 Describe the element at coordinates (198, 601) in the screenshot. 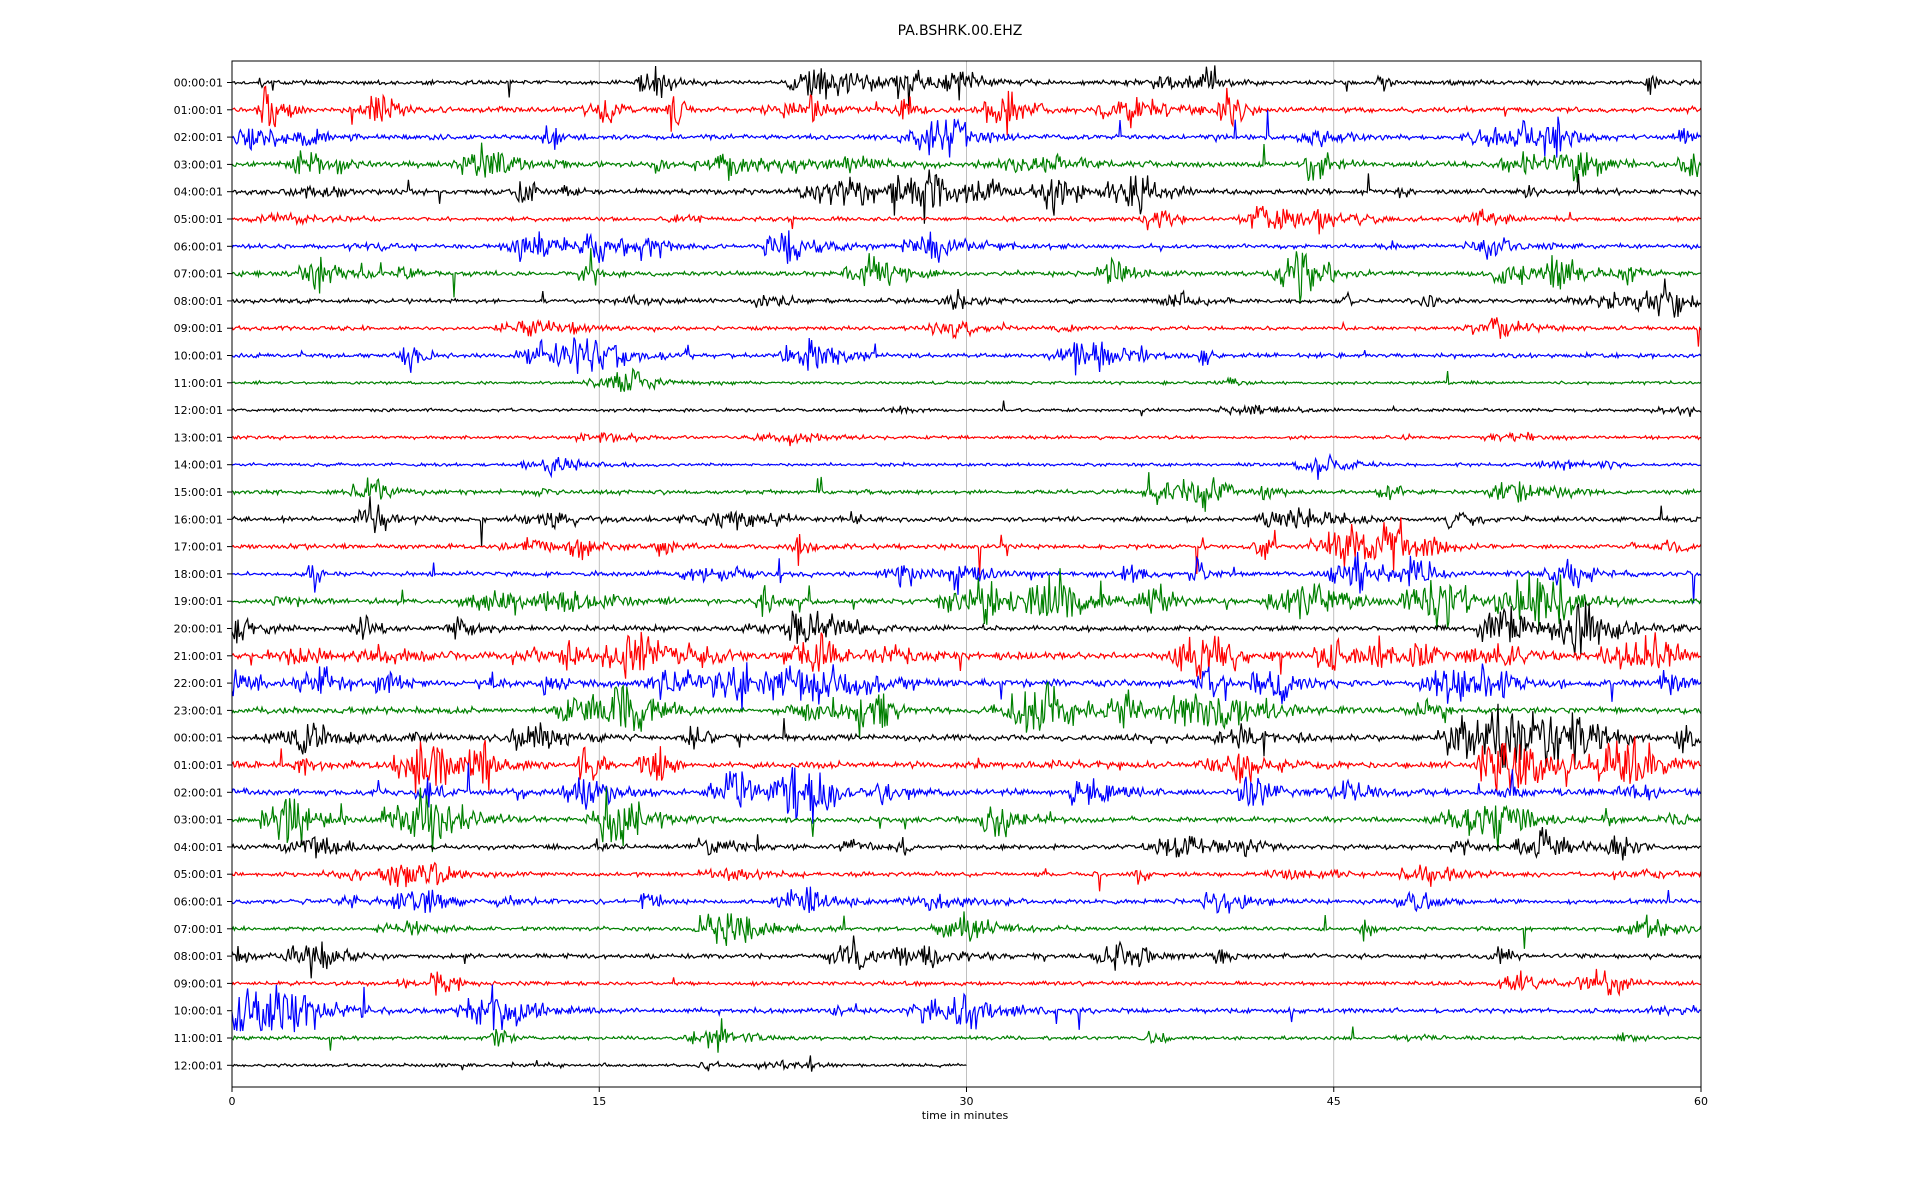

I see `row-time-label: 19:00:01` at that location.